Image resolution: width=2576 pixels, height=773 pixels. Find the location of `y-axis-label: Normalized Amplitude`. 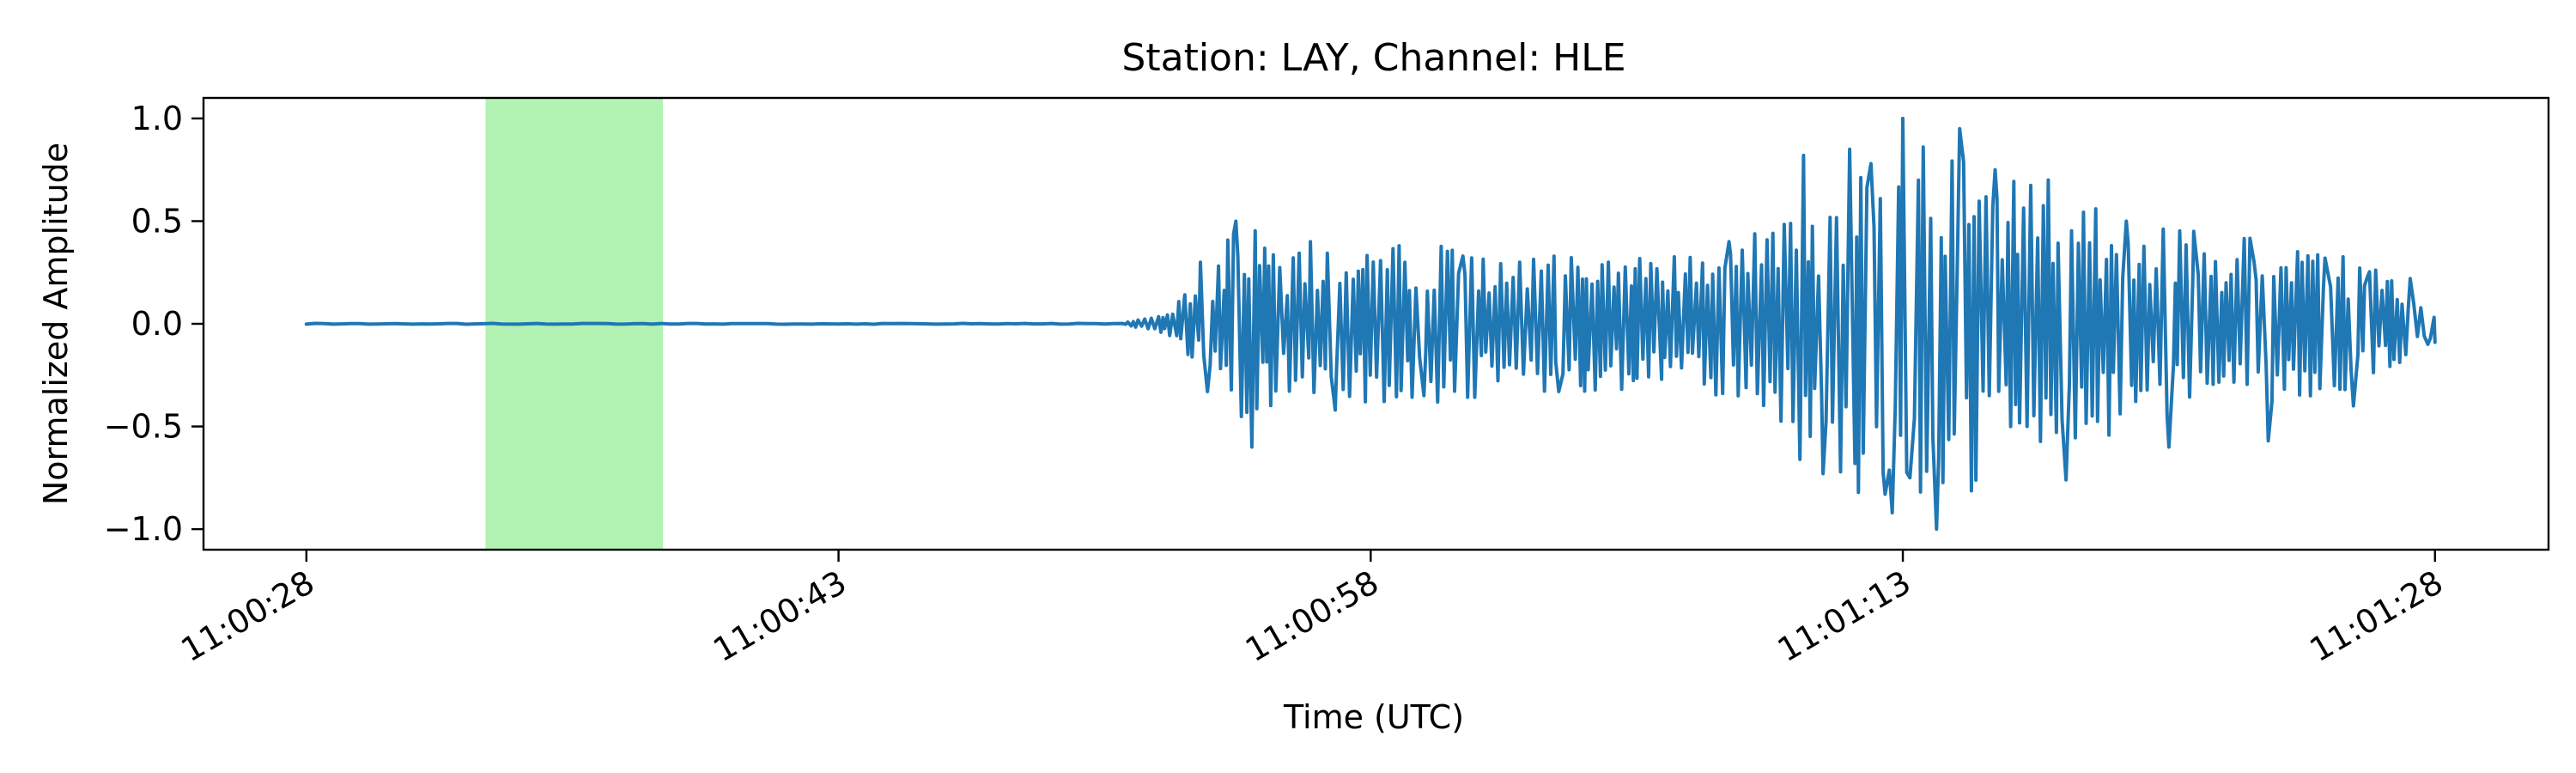

y-axis-label: Normalized Amplitude is located at coordinates (56, 324).